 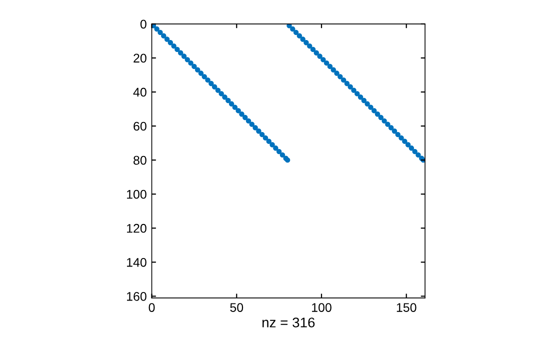 What do you see at coordinates (136, 228) in the screenshot?
I see `y-tick-label: 120` at bounding box center [136, 228].